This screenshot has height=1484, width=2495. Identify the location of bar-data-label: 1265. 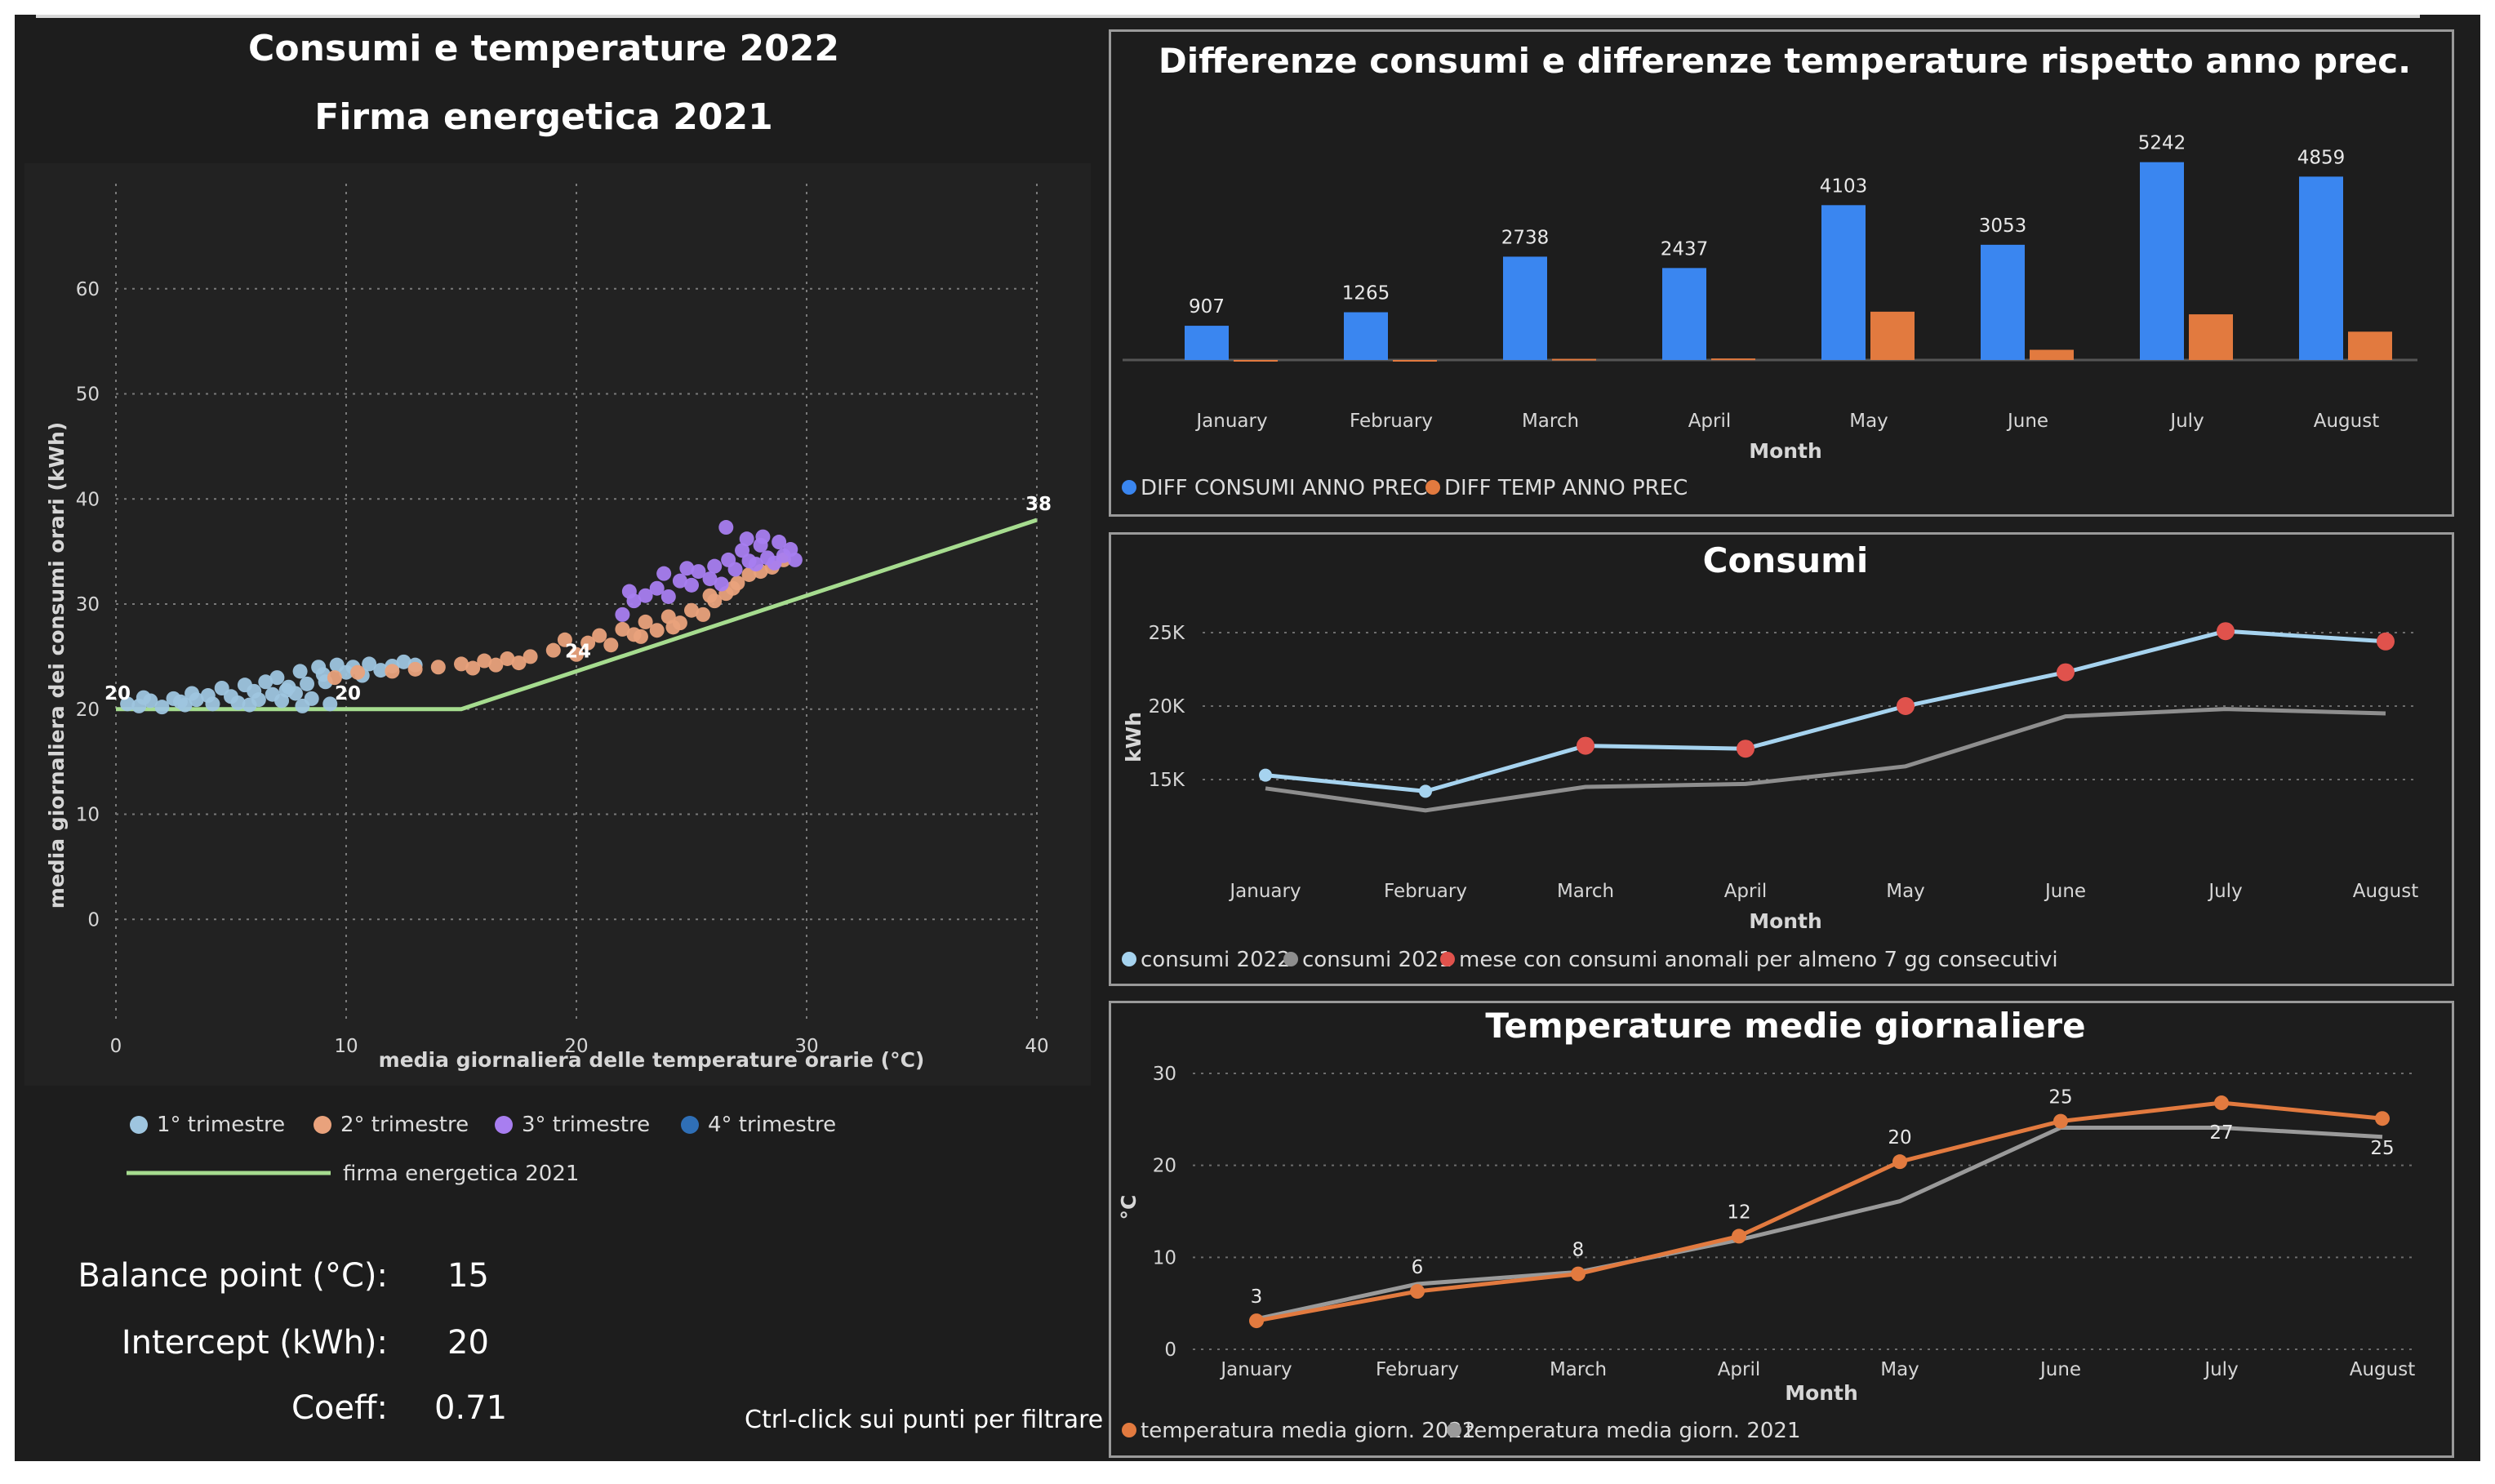
(1366, 293).